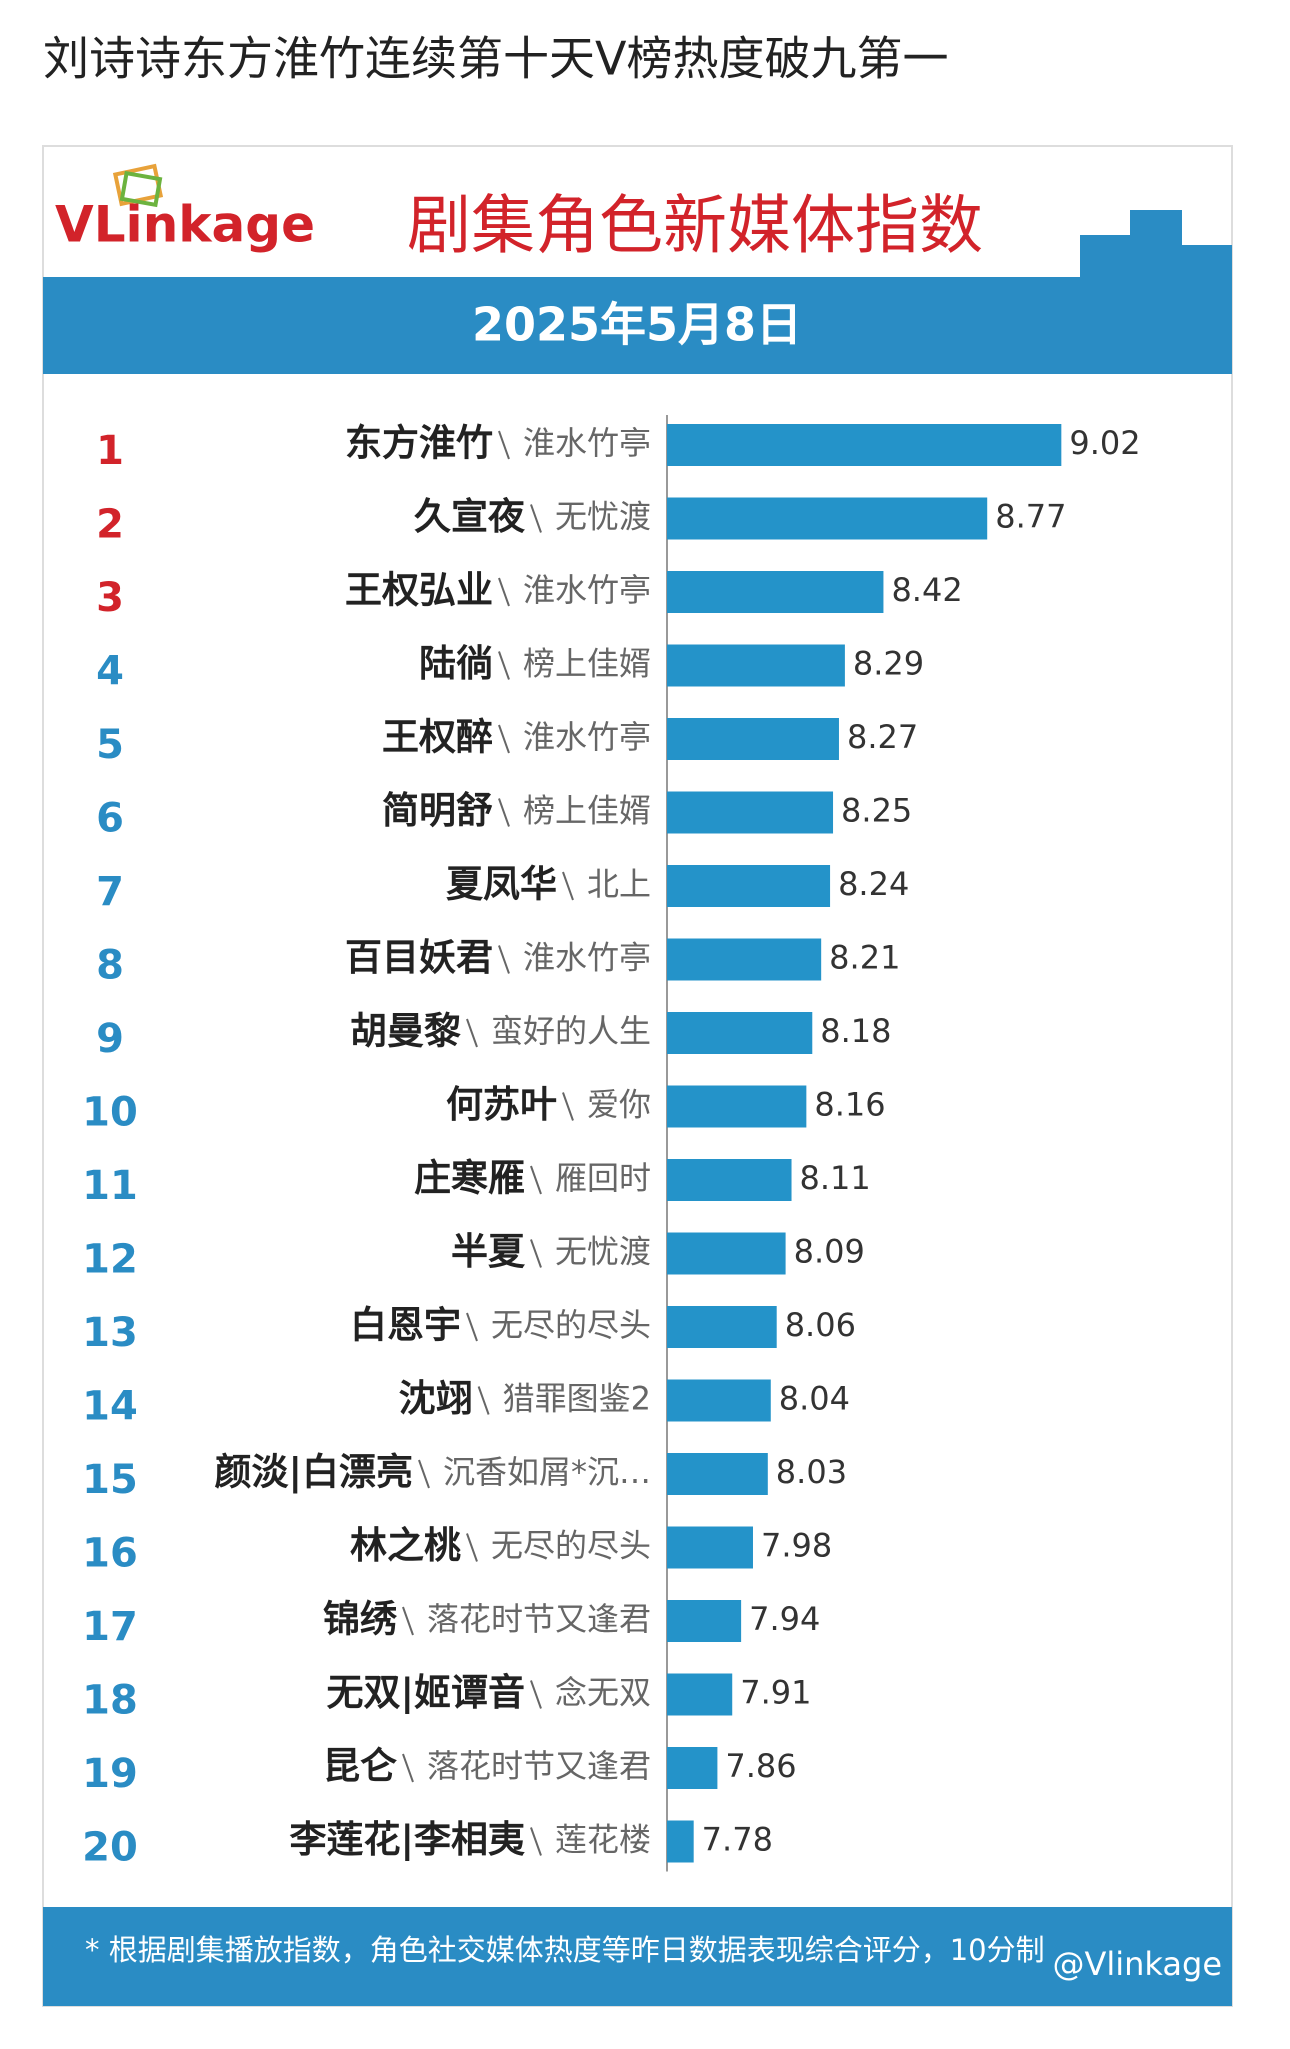 The image size is (1290, 2049). I want to click on name: 胡曼黎, so click(405, 1031).